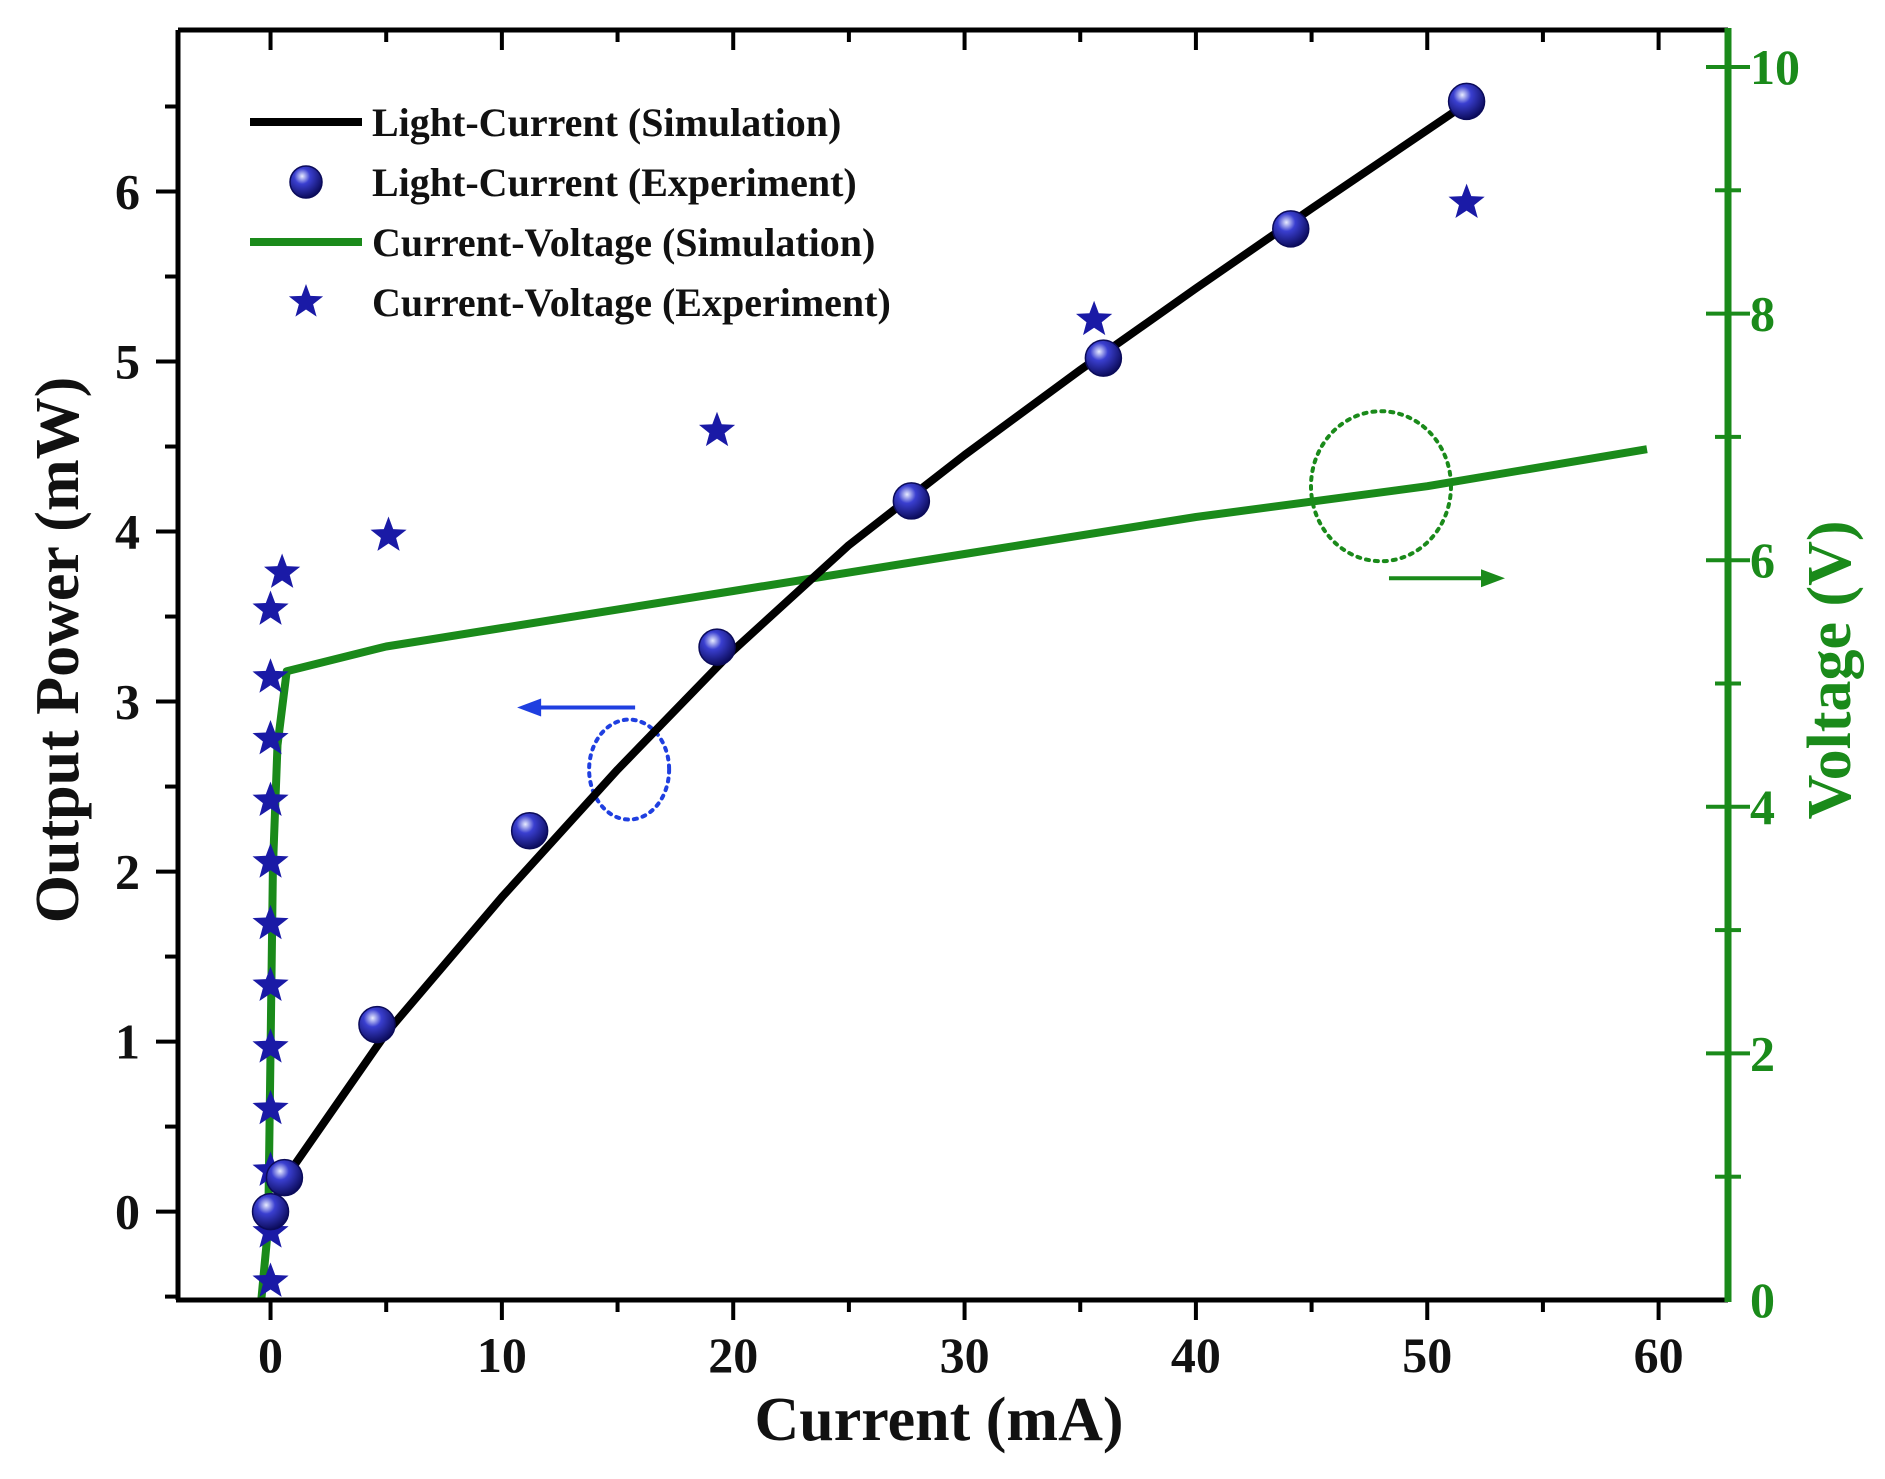  I want to click on x-tick-label: 10, so click(502, 1355).